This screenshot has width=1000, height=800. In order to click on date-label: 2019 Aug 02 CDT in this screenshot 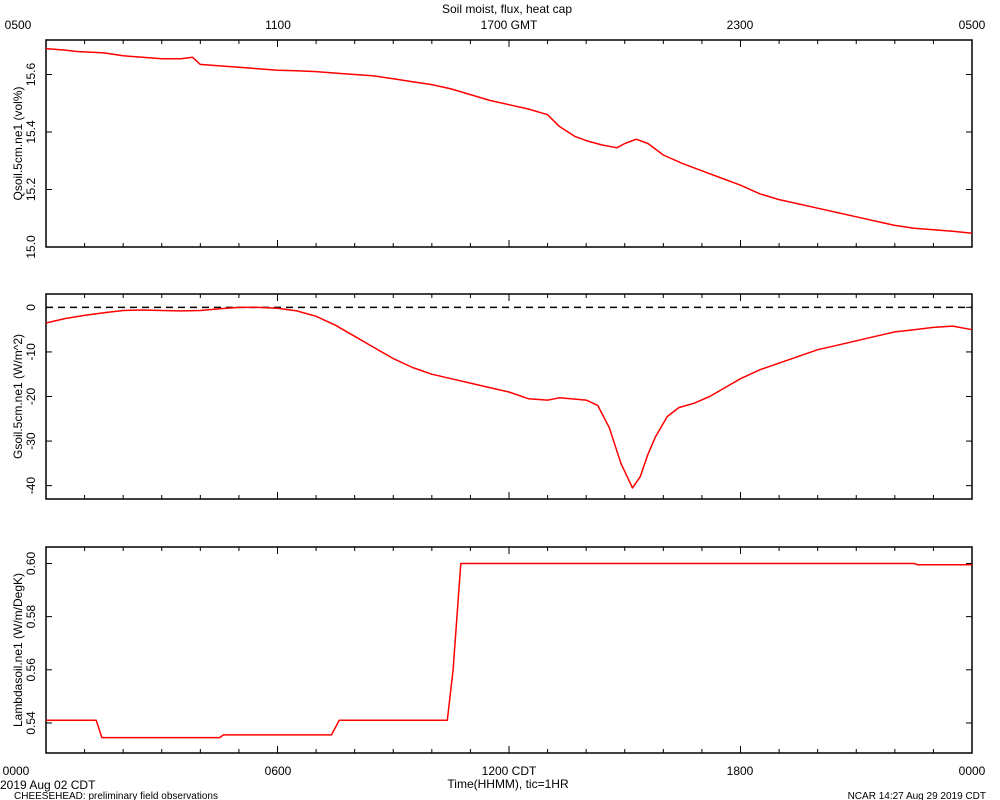, I will do `click(48, 785)`.